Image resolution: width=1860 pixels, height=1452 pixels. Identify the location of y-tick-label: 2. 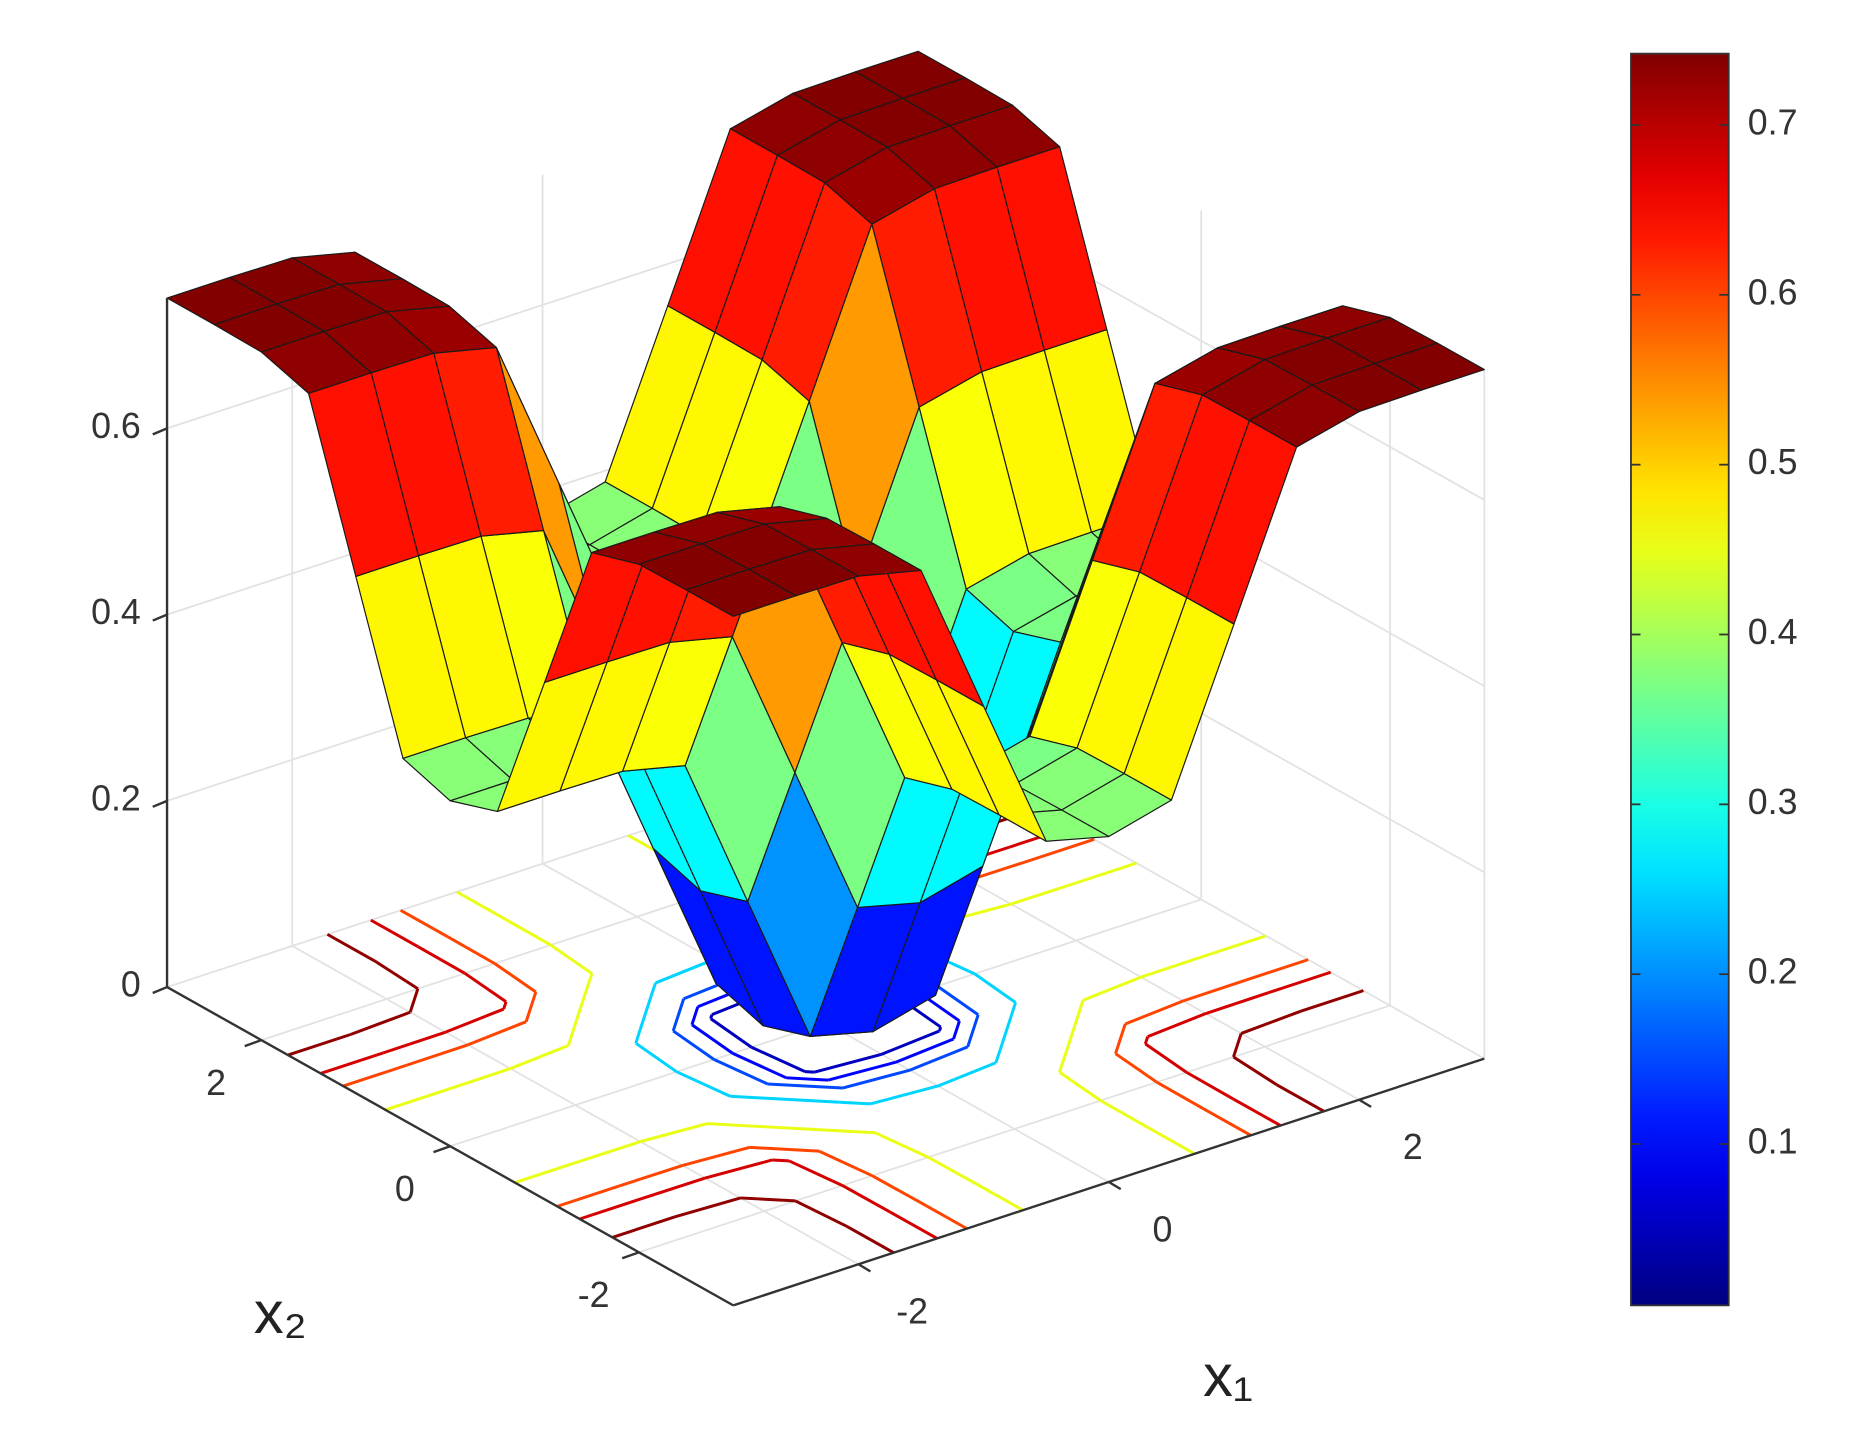
(216, 1083).